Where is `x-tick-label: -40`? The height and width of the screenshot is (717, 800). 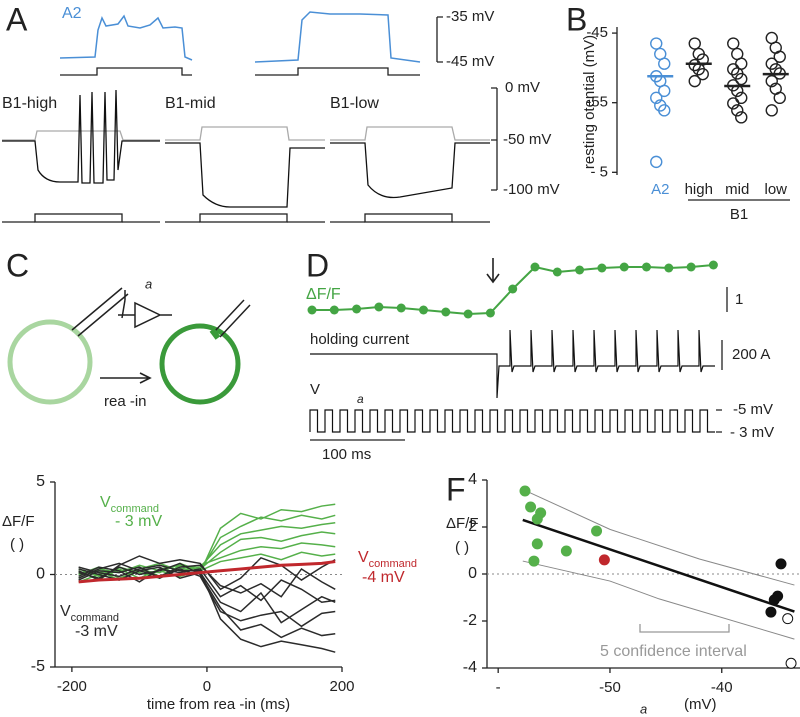 x-tick-label: -40 is located at coordinates (722, 687).